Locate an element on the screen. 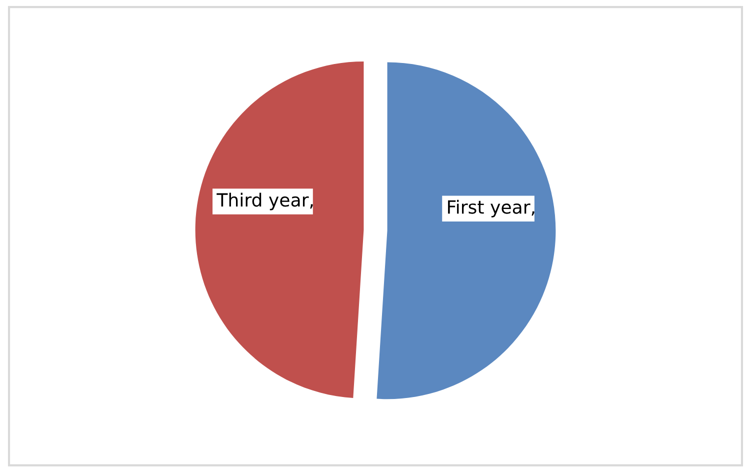 Image resolution: width=751 pixels, height=470 pixels. slice-label: First year is located at coordinates (489, 209).